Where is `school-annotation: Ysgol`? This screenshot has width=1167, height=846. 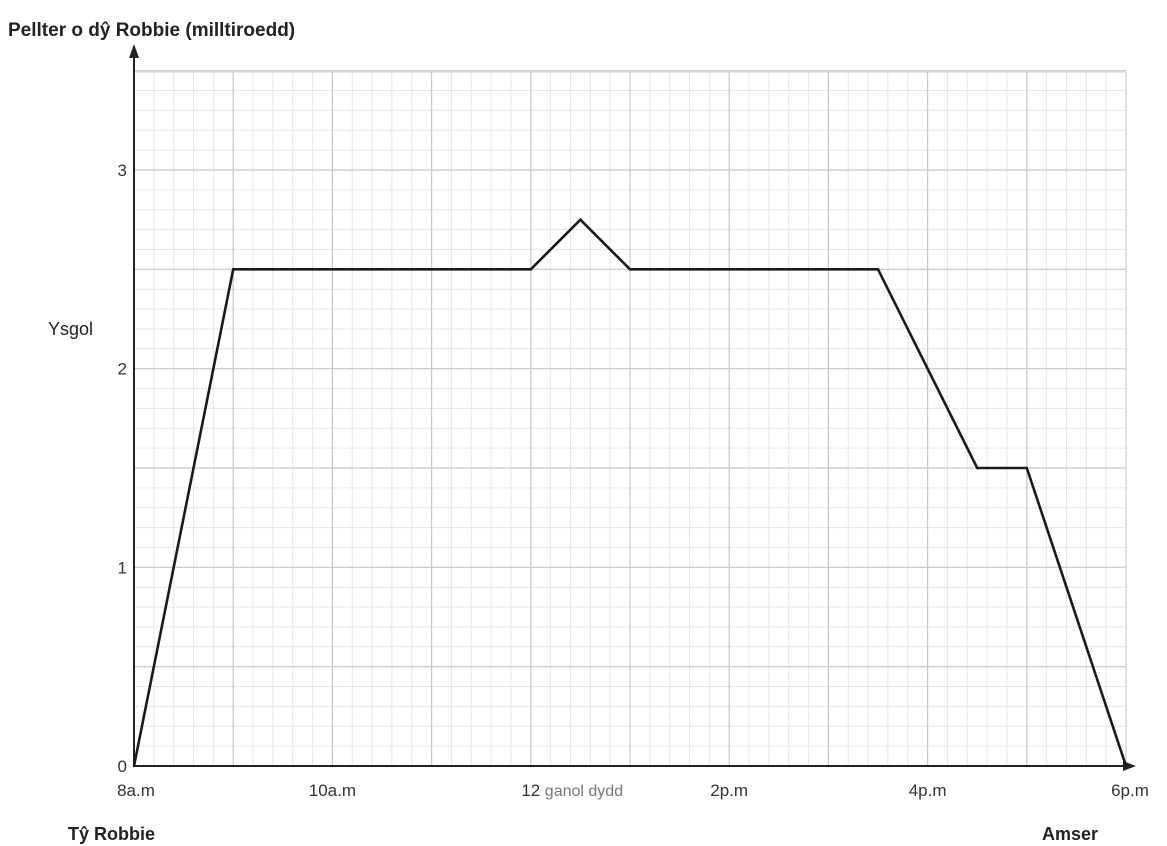 school-annotation: Ysgol is located at coordinates (70, 329).